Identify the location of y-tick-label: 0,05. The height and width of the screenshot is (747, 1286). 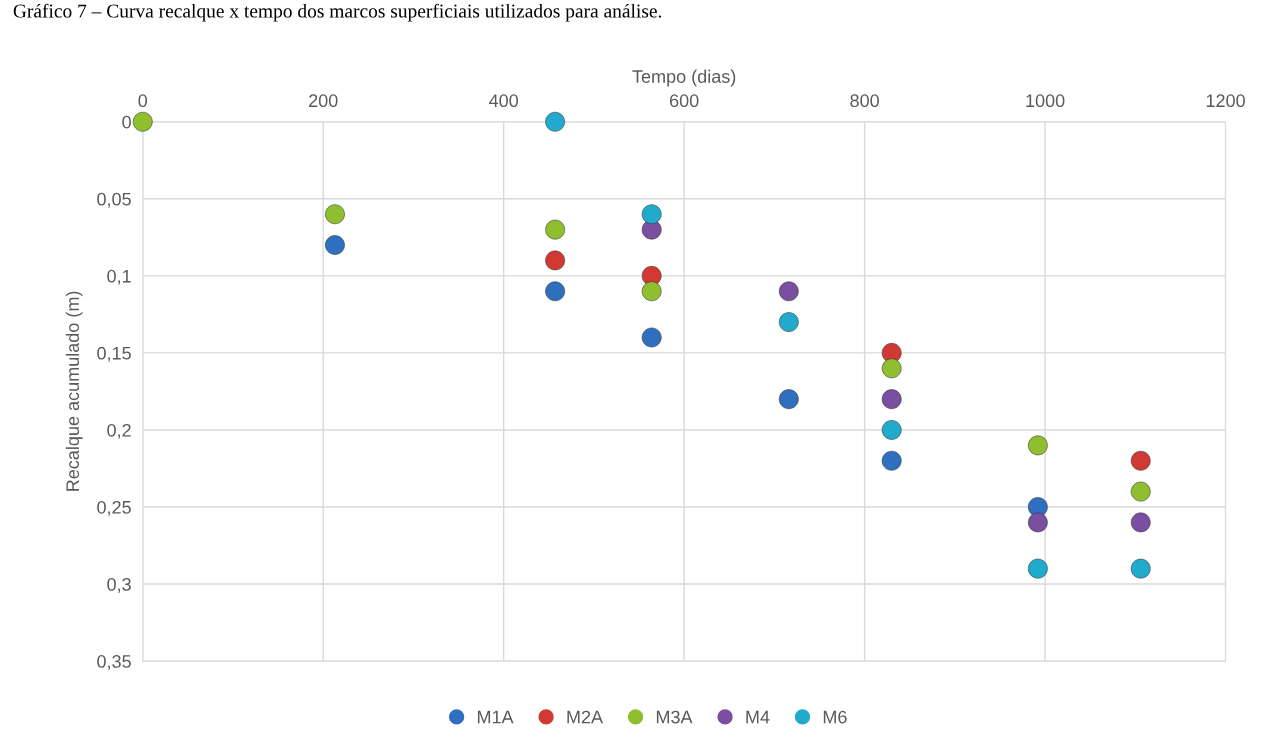
(114, 200).